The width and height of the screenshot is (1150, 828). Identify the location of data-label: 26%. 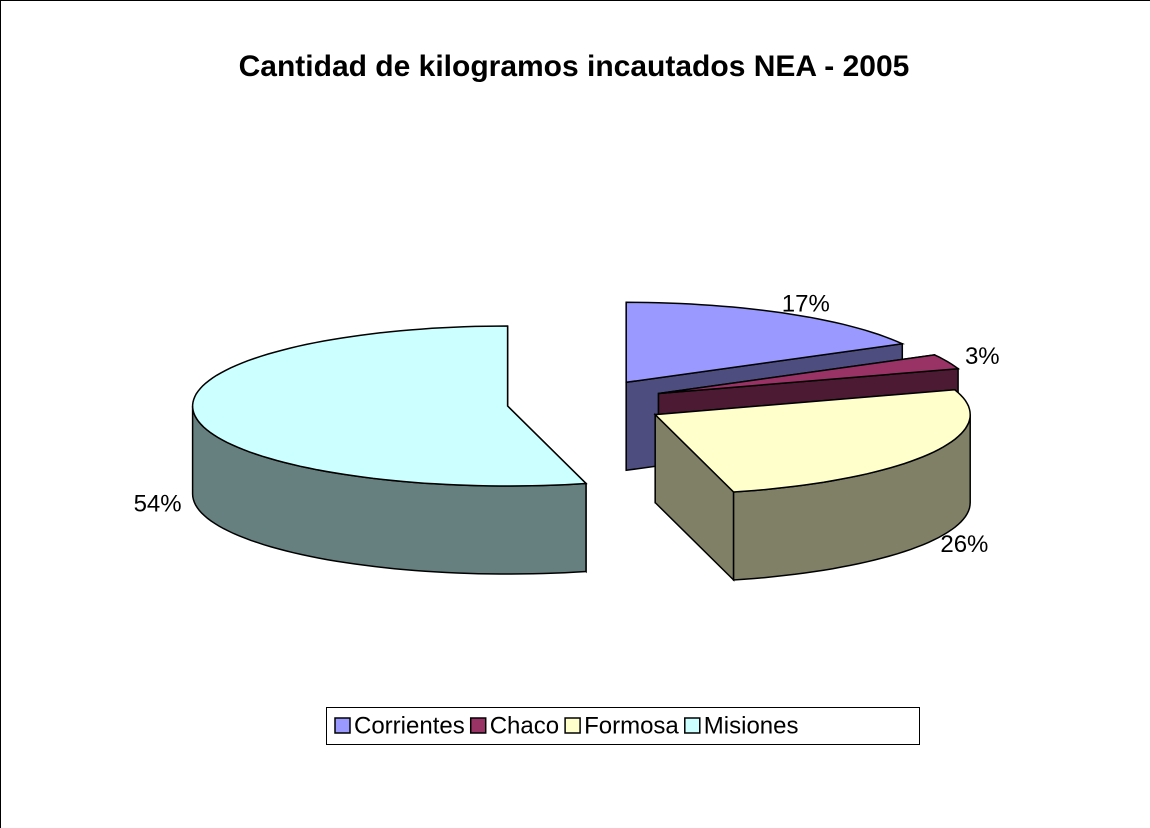
(964, 544).